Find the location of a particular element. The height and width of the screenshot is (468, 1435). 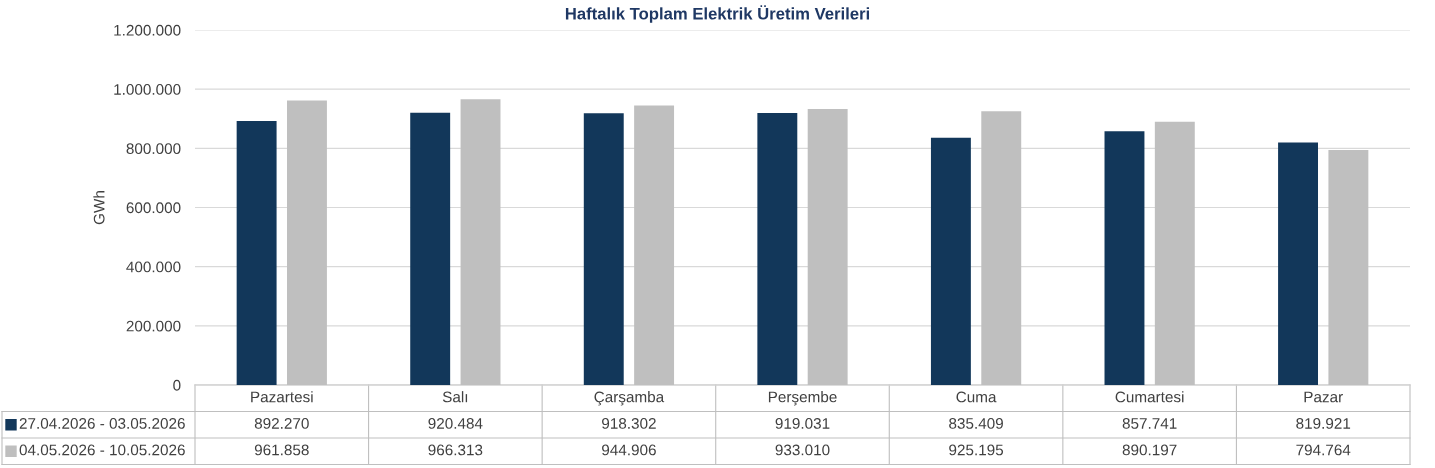

data-label: 835.409 is located at coordinates (976, 423).